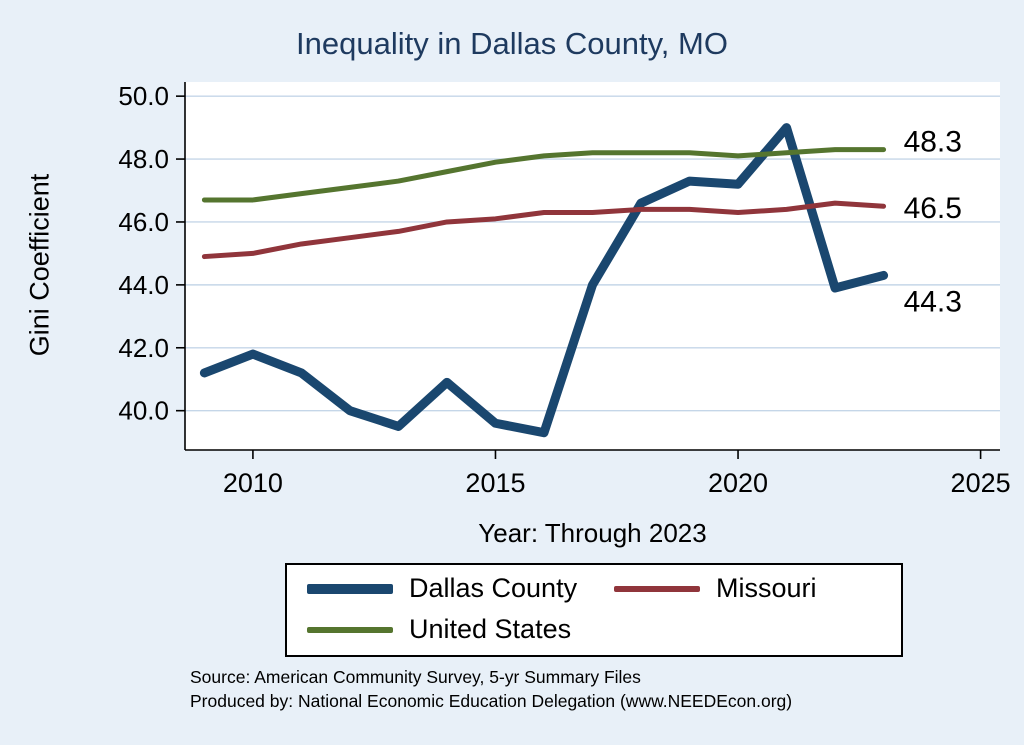 This screenshot has height=745, width=1024. What do you see at coordinates (143, 96) in the screenshot?
I see `svg-text: 50.0` at bounding box center [143, 96].